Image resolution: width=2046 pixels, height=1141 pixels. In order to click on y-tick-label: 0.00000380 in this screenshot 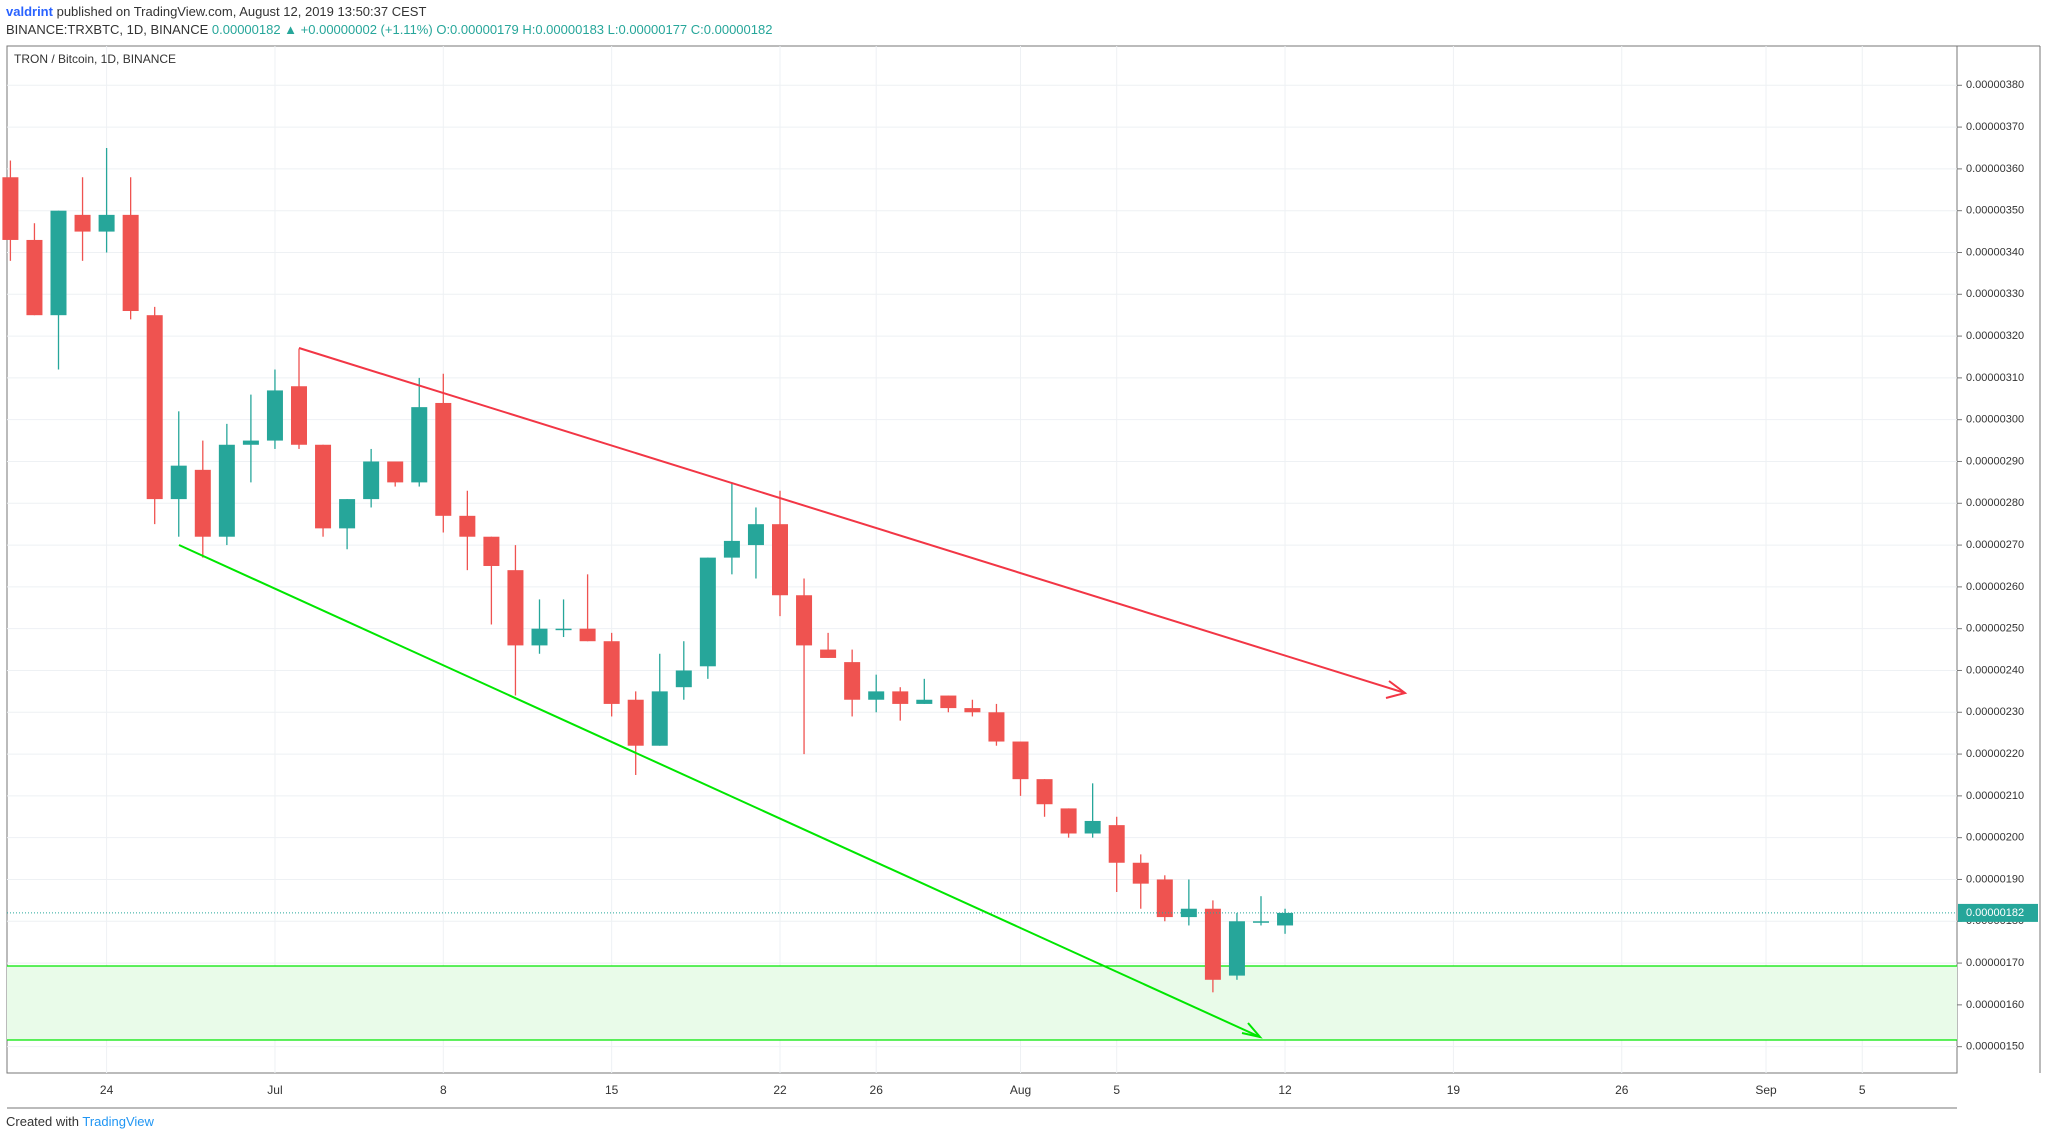, I will do `click(1995, 85)`.